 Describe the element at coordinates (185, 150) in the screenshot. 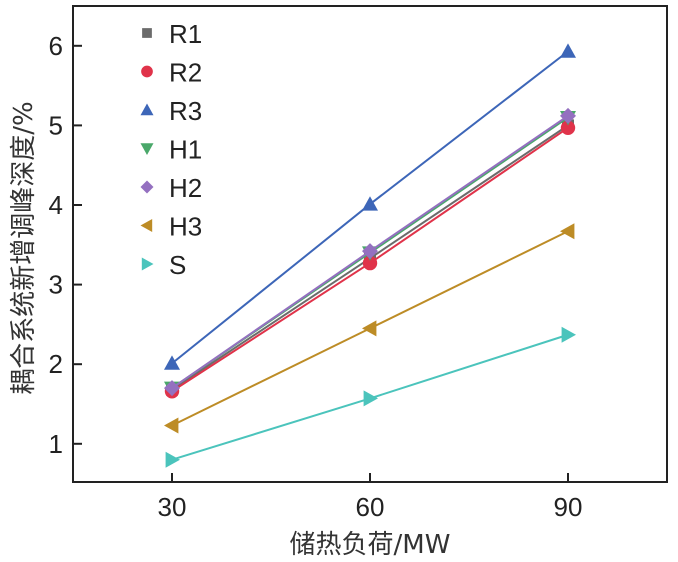

I see `legend-label: H1` at that location.